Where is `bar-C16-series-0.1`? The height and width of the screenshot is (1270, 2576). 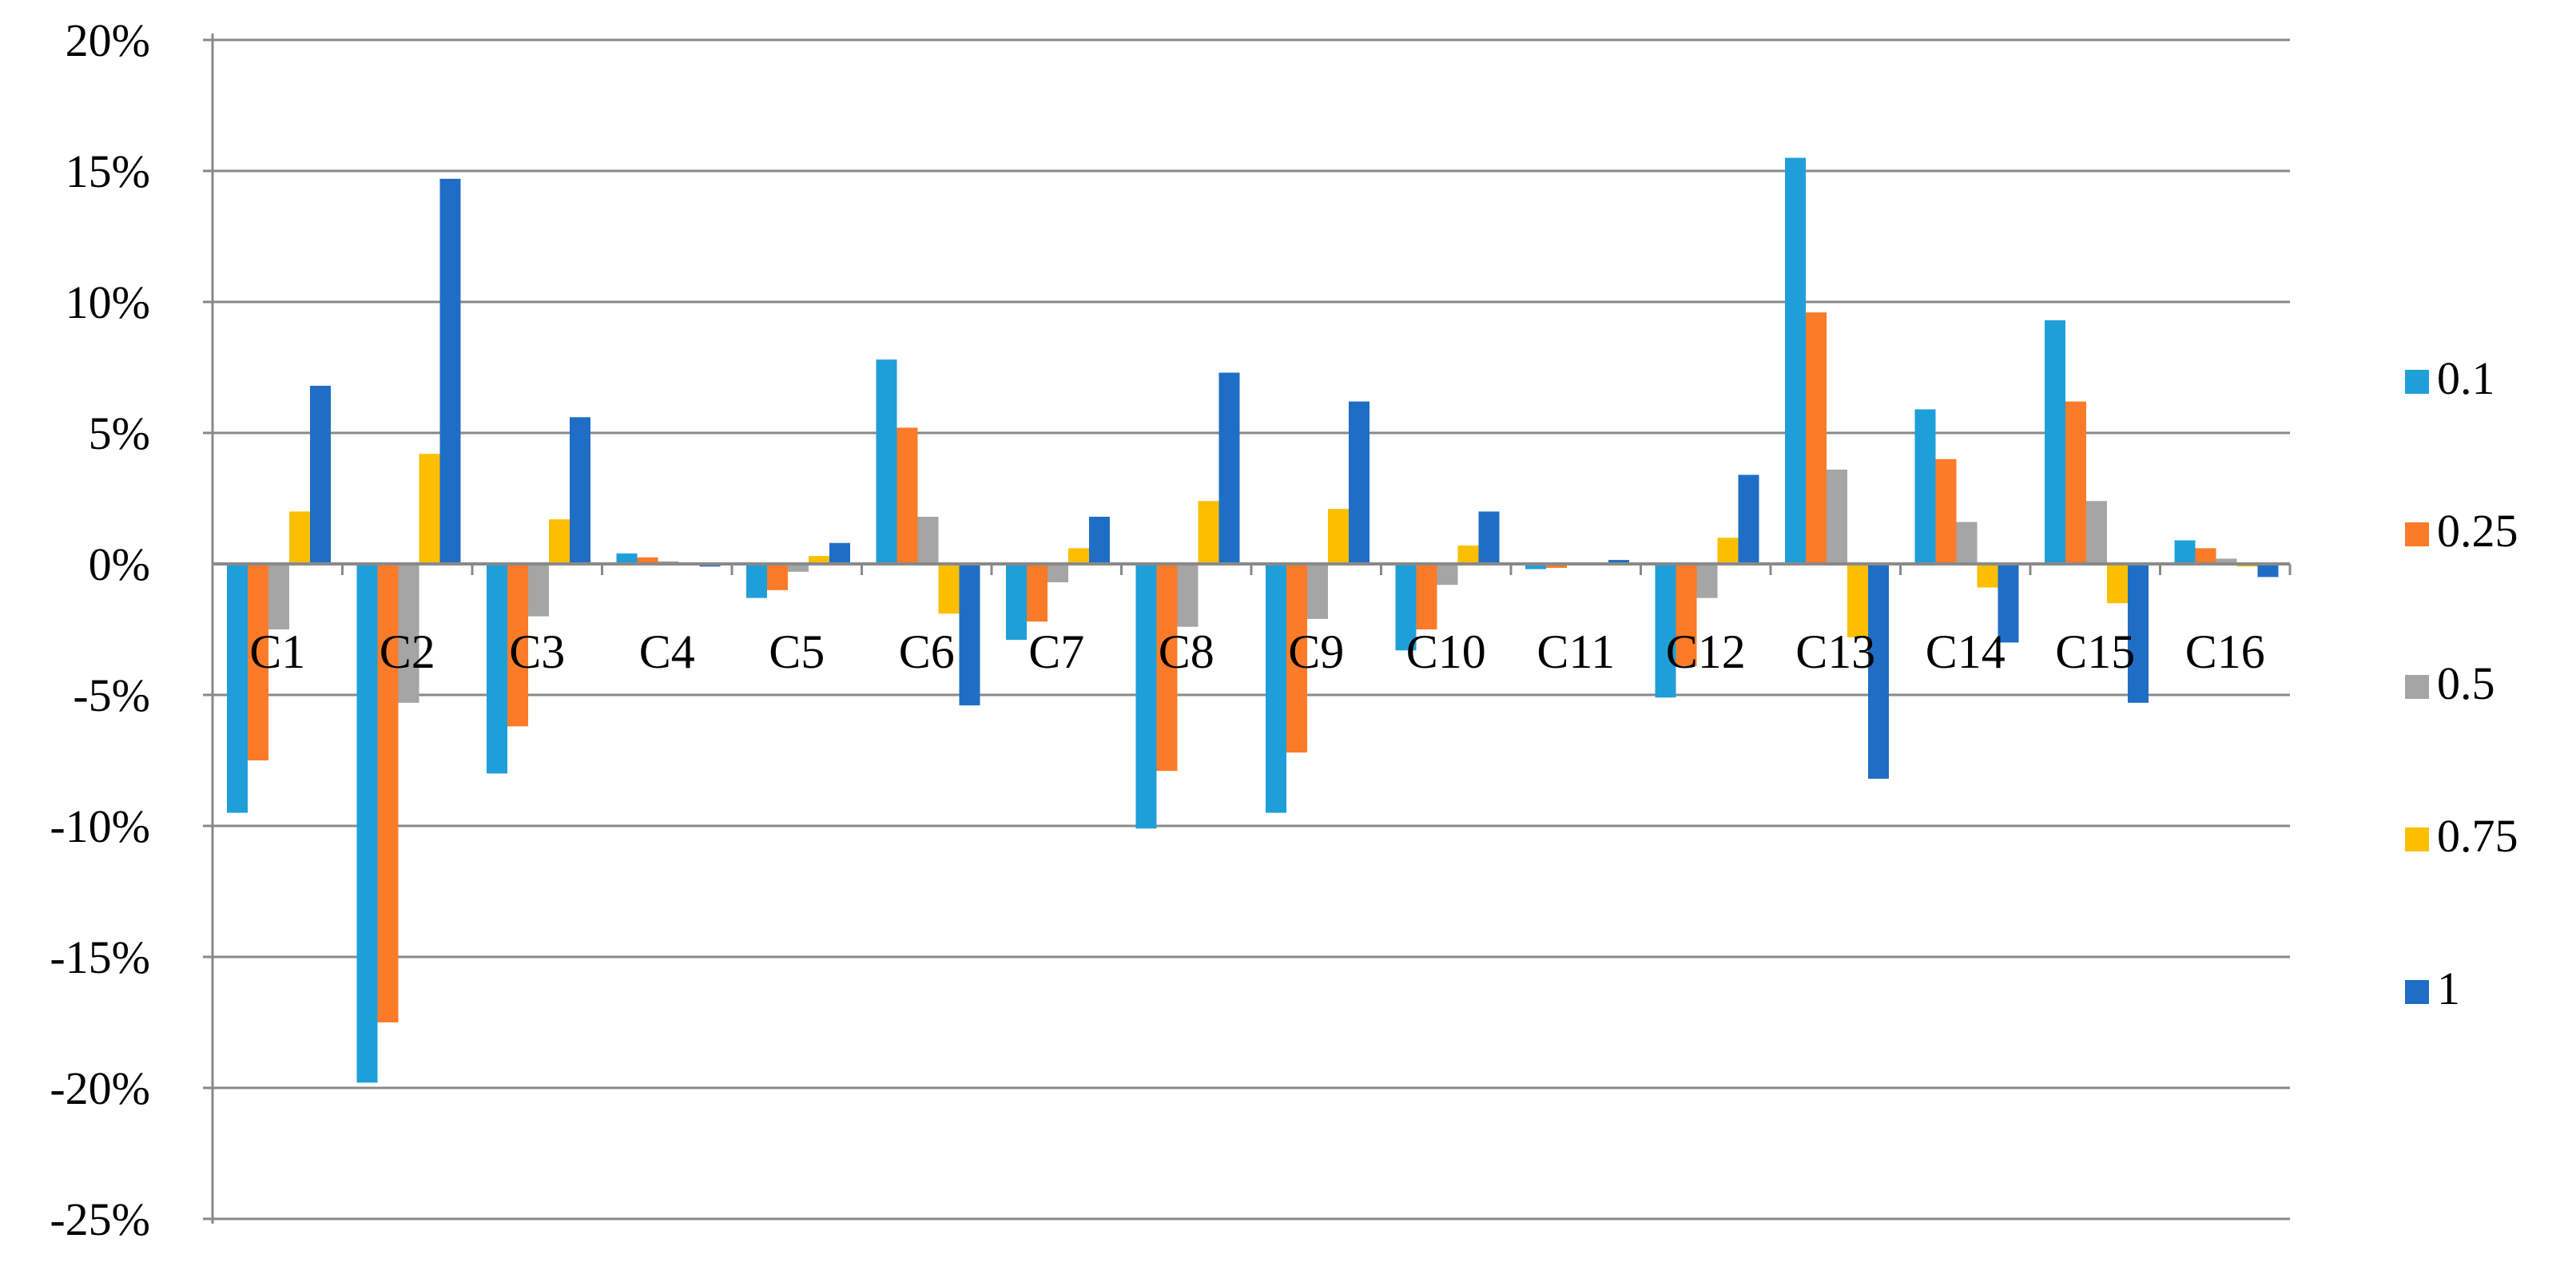 bar-C16-series-0.1 is located at coordinates (2185, 552).